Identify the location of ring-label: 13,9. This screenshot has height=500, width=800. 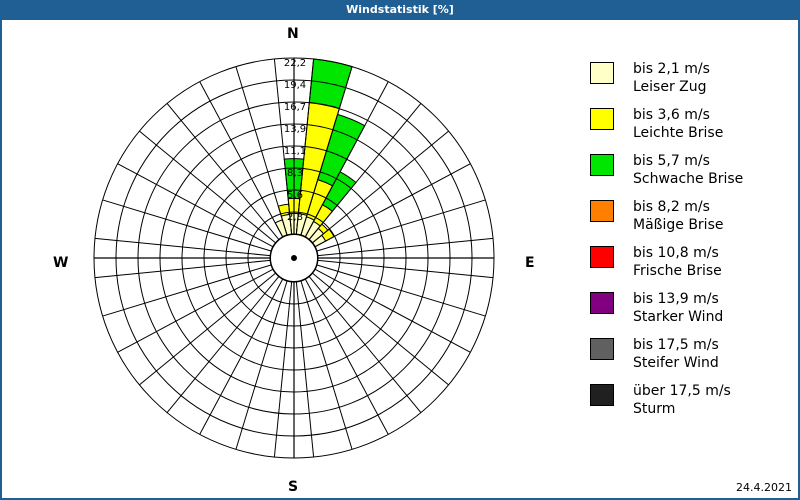
(295, 129).